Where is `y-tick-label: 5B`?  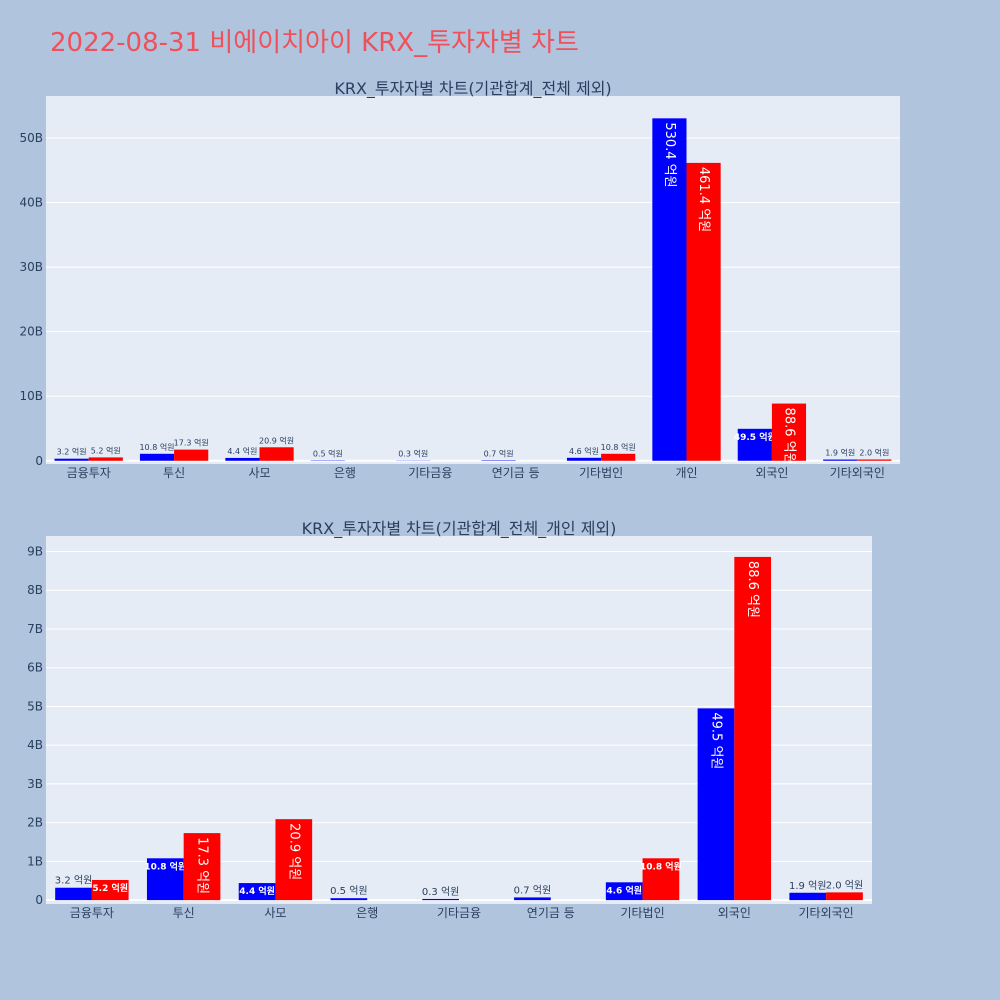 y-tick-label: 5B is located at coordinates (35, 706).